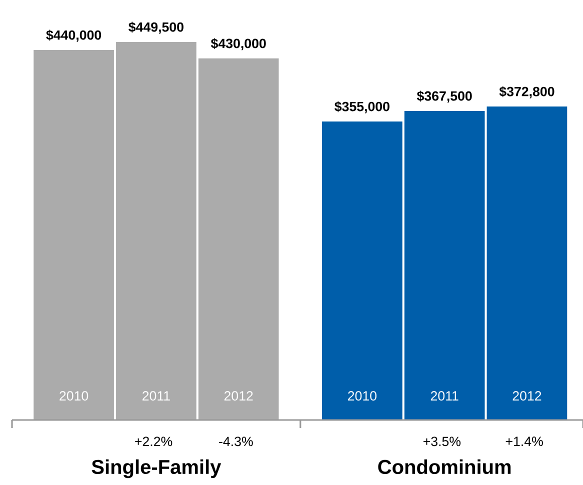 The height and width of the screenshot is (485, 583). Describe the element at coordinates (153, 441) in the screenshot. I see `text: +2.2%` at that location.